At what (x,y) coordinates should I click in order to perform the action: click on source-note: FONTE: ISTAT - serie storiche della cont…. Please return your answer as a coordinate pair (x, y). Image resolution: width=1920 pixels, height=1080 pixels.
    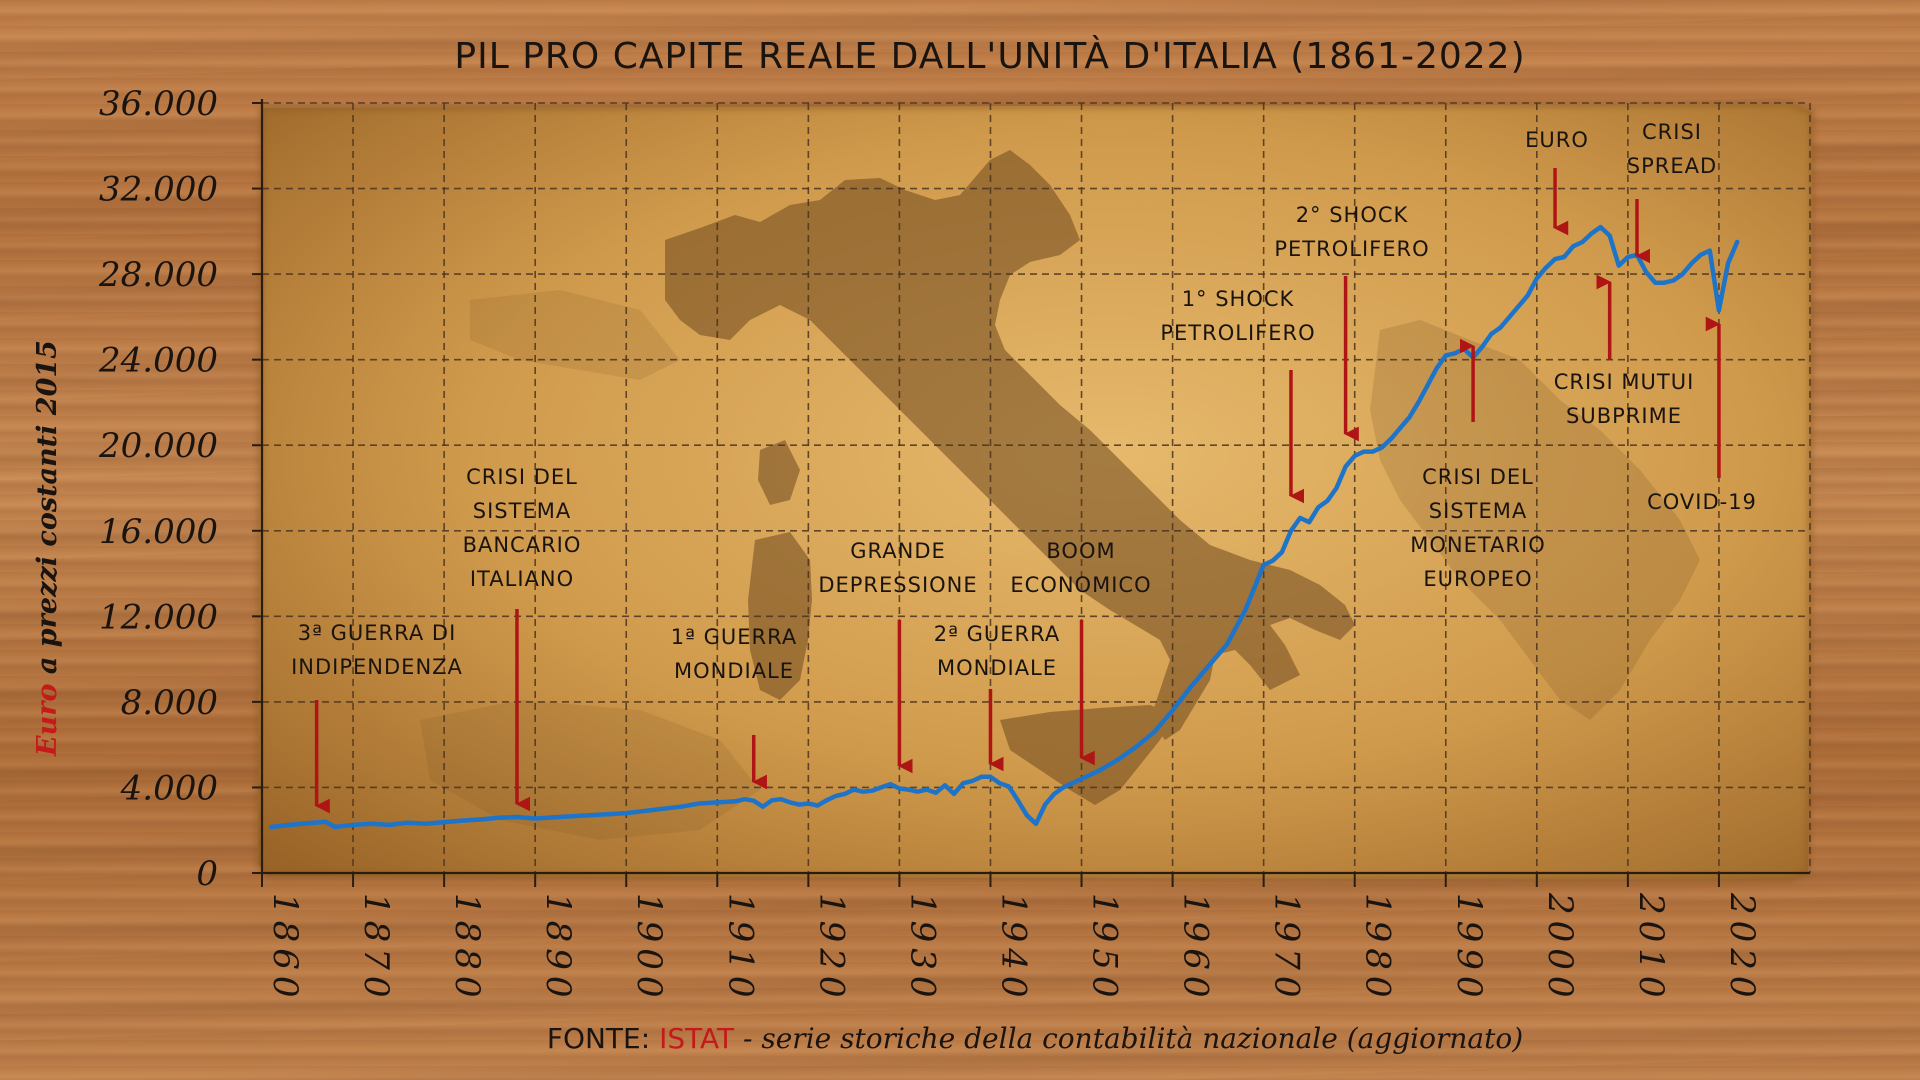
    Looking at the image, I should click on (1035, 1038).